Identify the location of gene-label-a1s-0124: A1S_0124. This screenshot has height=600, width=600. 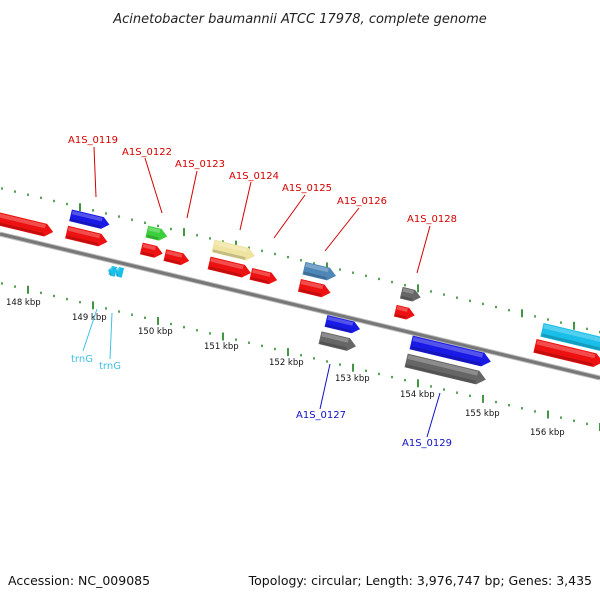
(254, 176).